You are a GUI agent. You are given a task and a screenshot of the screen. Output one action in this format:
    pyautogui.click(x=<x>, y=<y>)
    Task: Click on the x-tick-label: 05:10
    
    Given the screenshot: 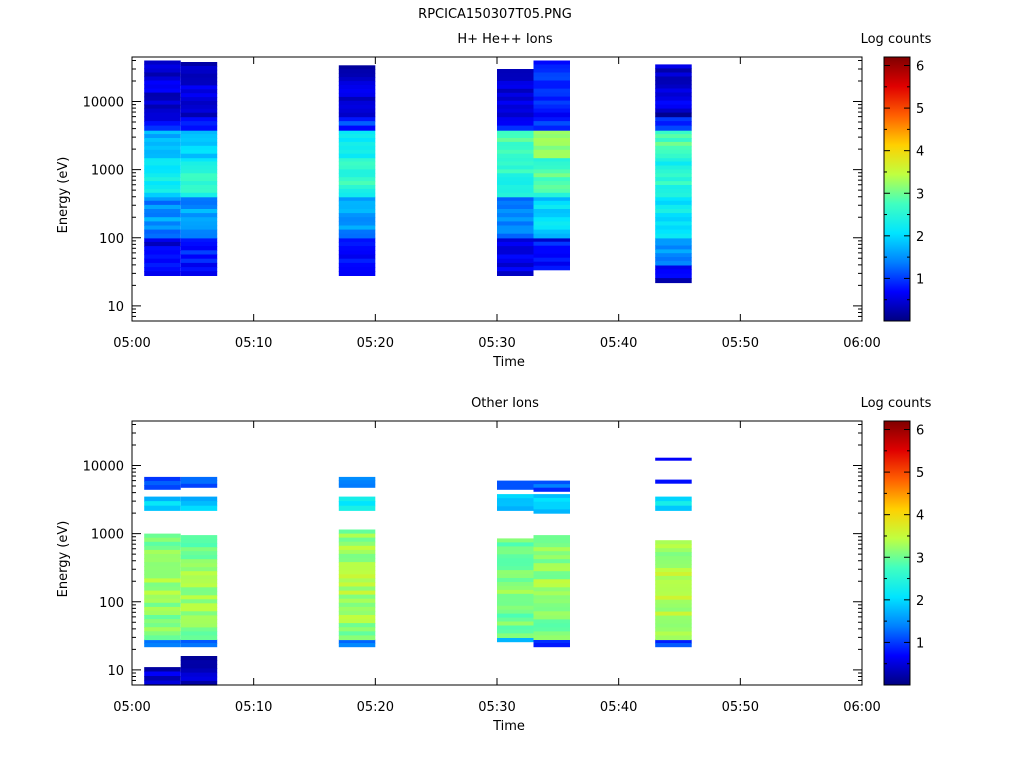 What is the action you would take?
    pyautogui.click(x=253, y=707)
    